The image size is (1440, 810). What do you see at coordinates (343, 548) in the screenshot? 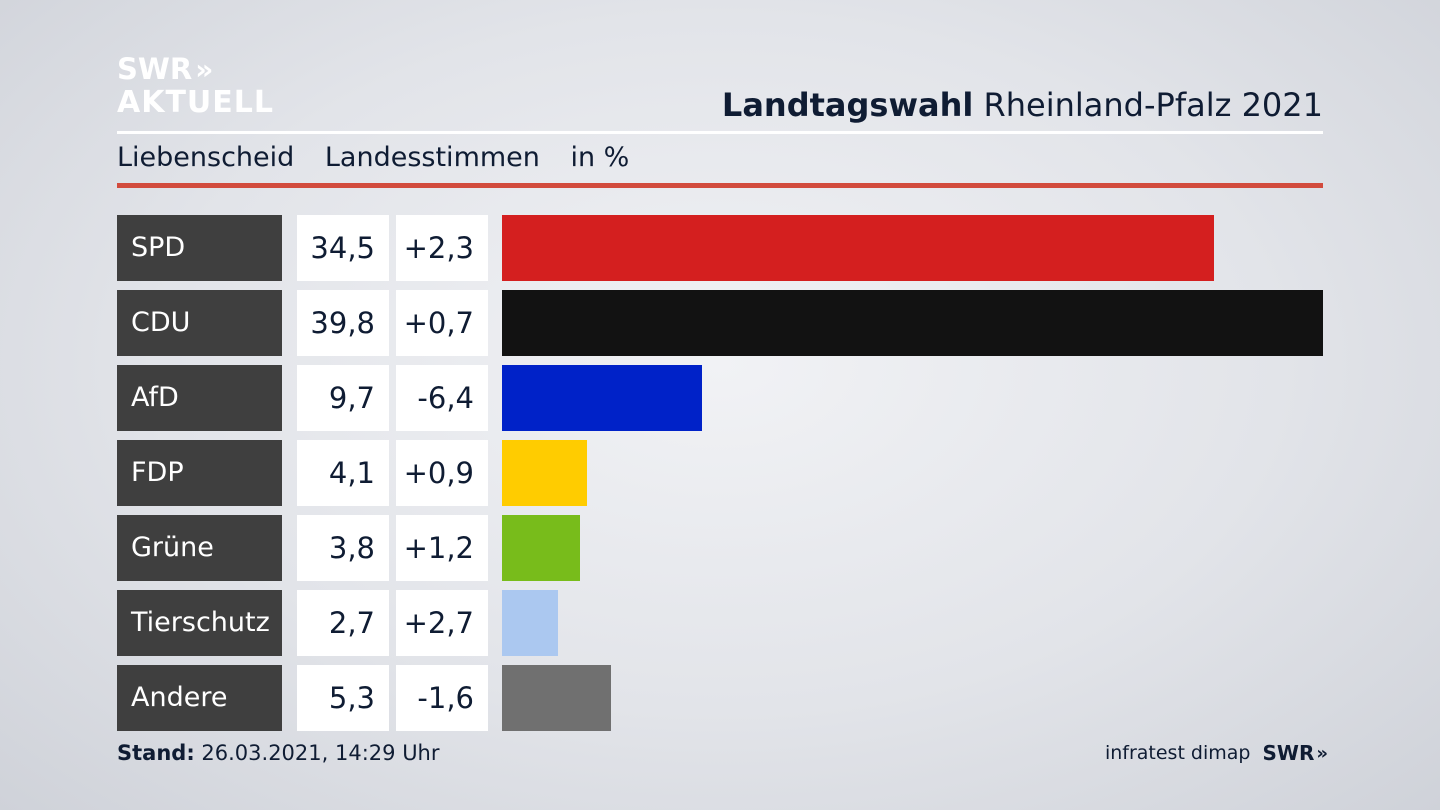
I see `vote-share-value: 3,8` at bounding box center [343, 548].